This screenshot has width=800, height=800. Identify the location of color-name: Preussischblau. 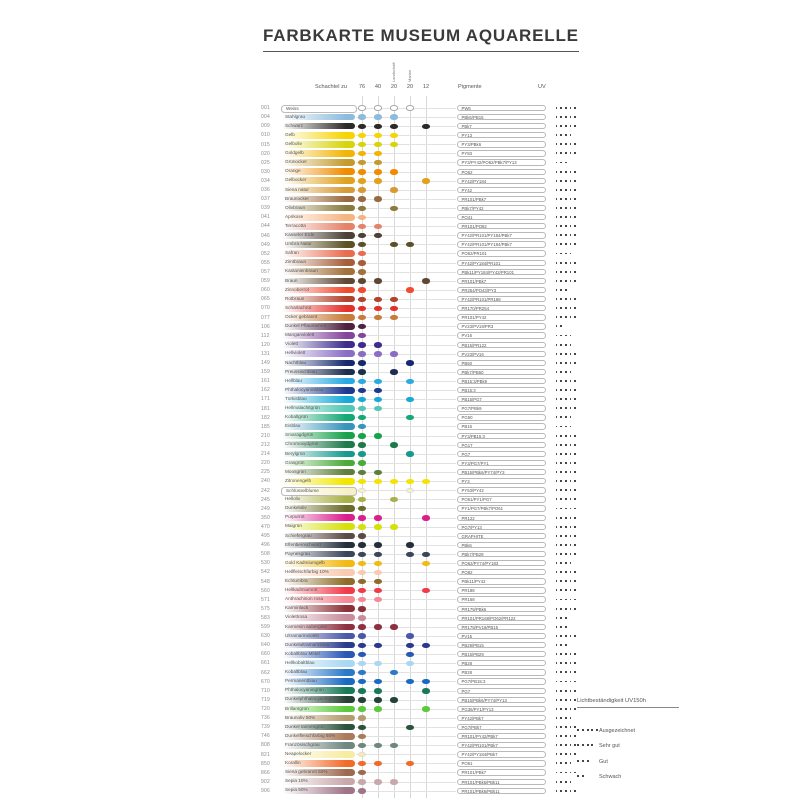
(301, 371).